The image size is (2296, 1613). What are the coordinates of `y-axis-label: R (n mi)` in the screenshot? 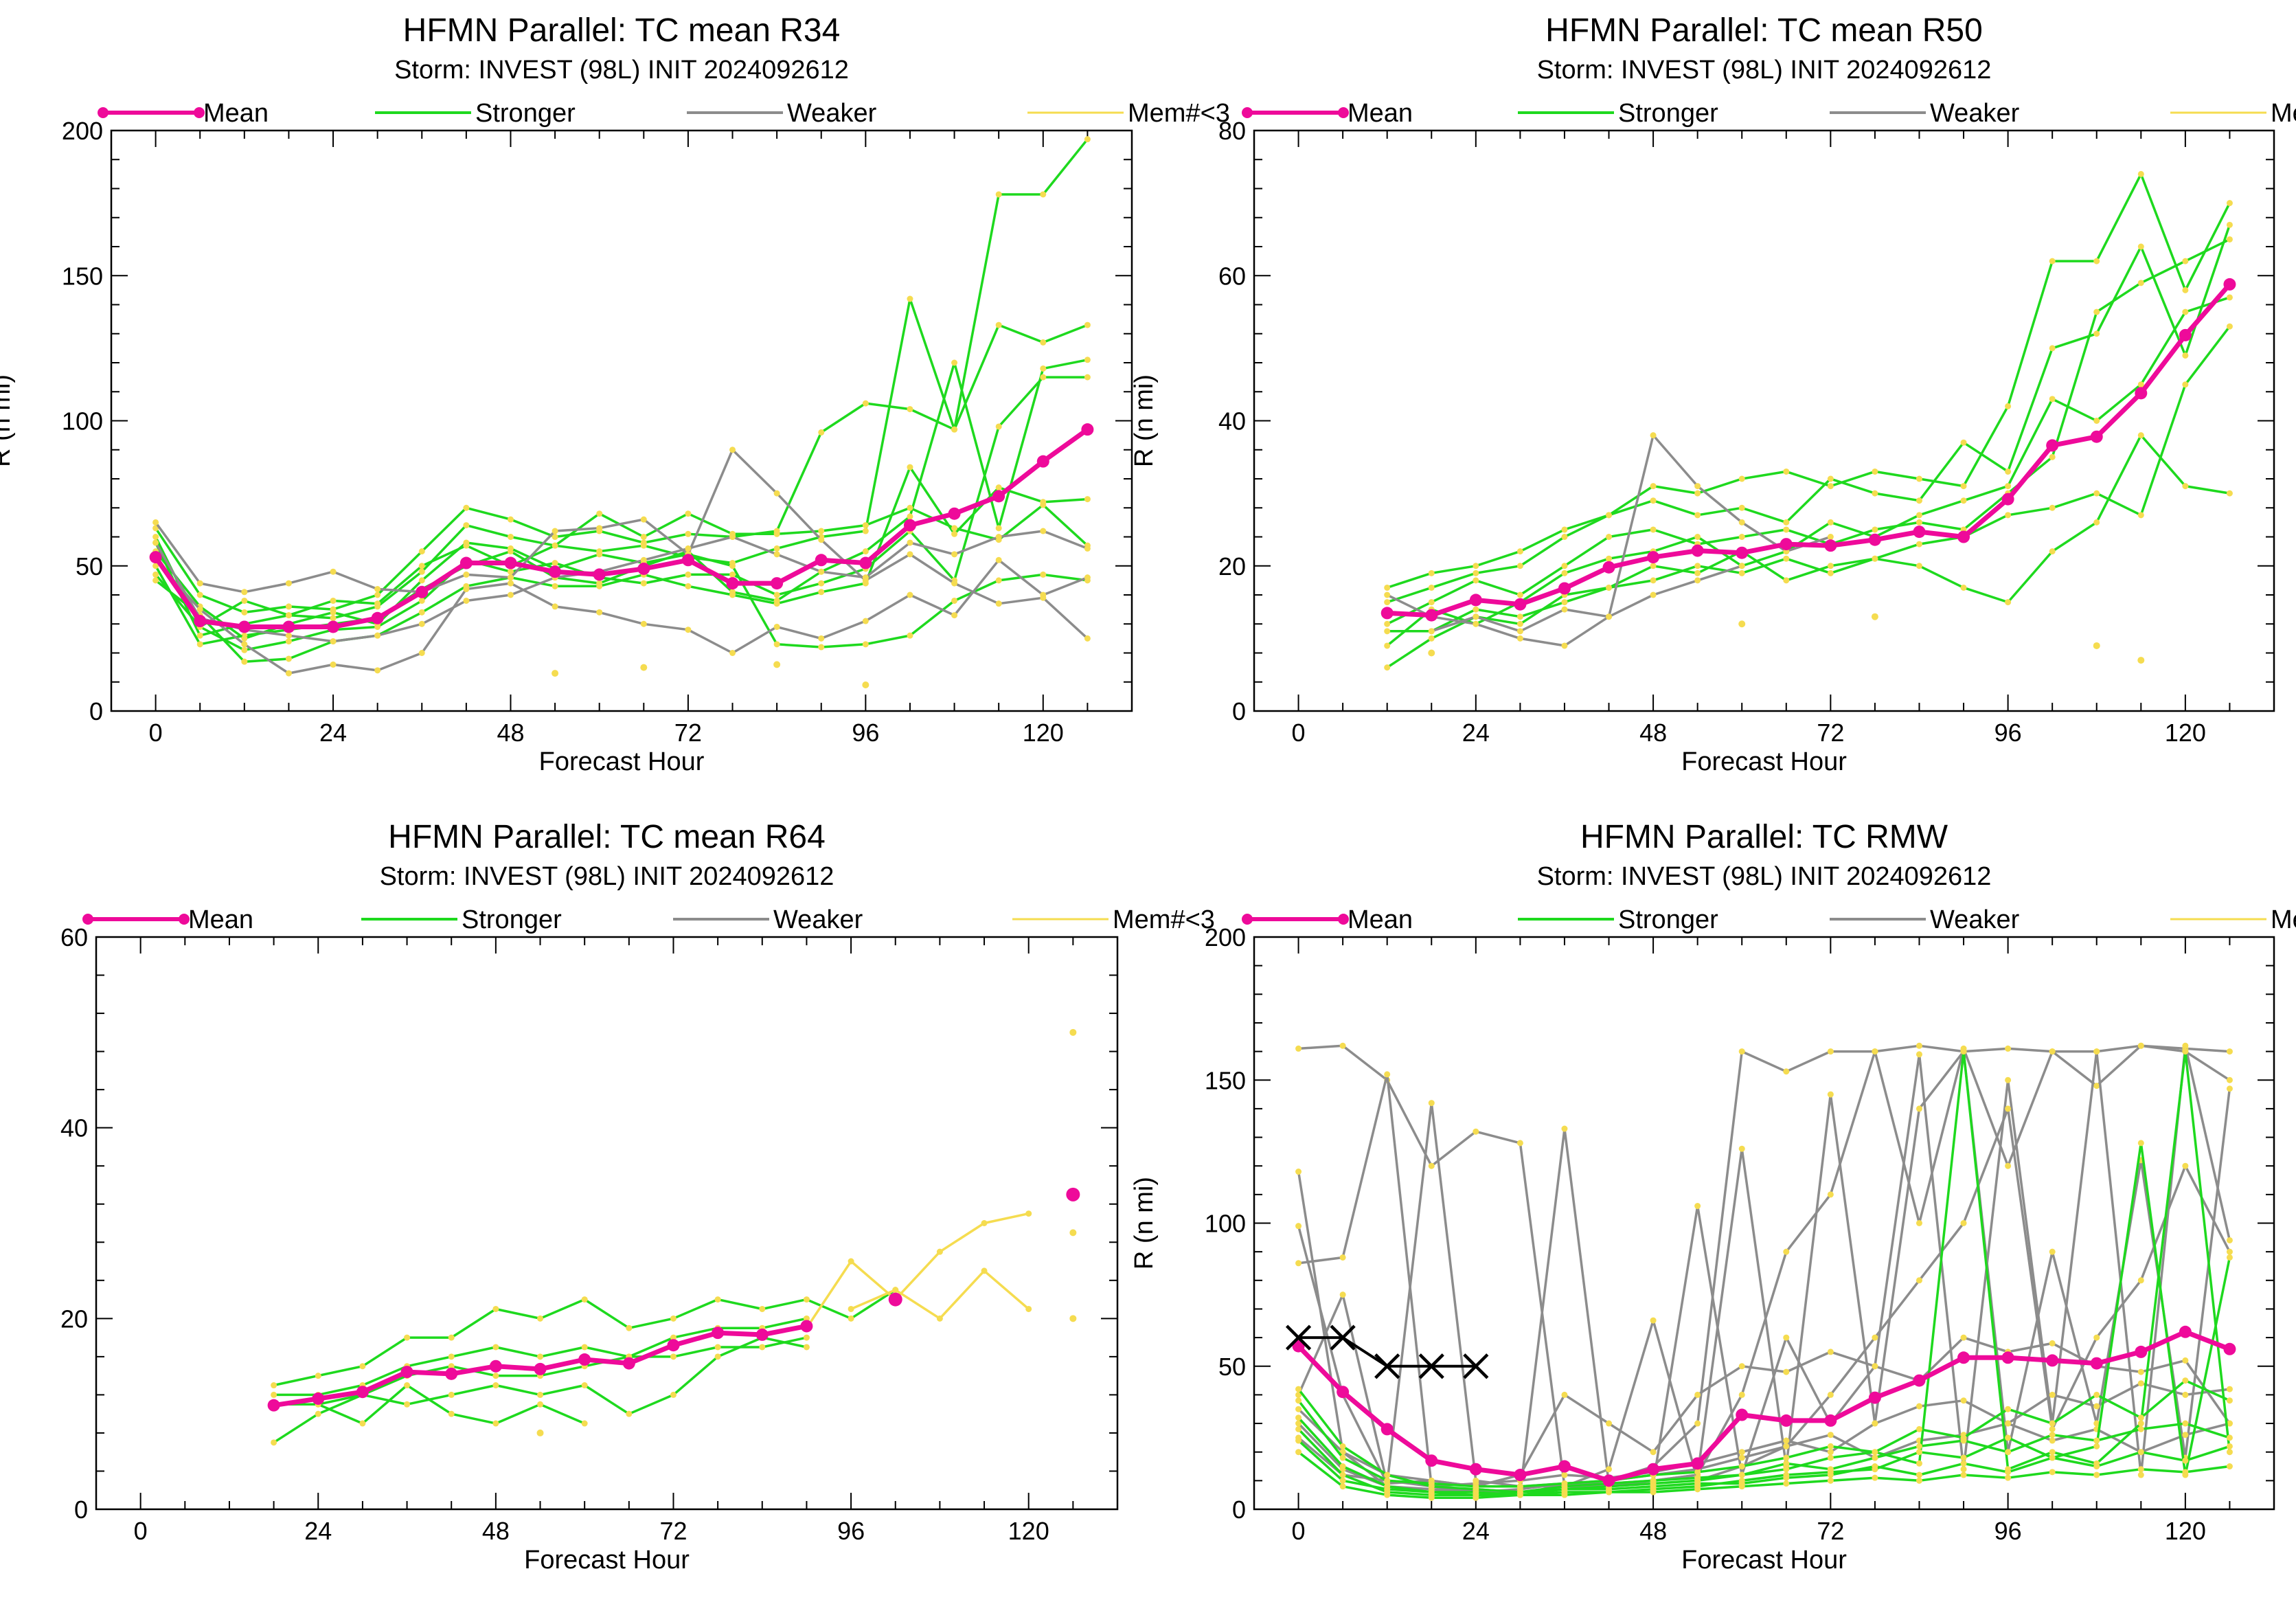 It's located at (1144, 420).